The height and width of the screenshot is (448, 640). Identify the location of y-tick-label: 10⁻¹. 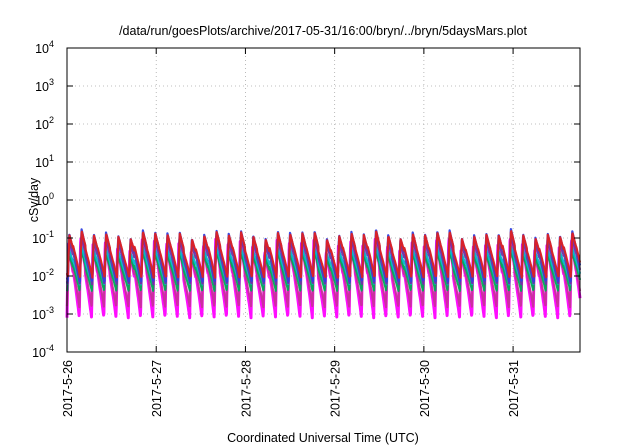
(43, 237).